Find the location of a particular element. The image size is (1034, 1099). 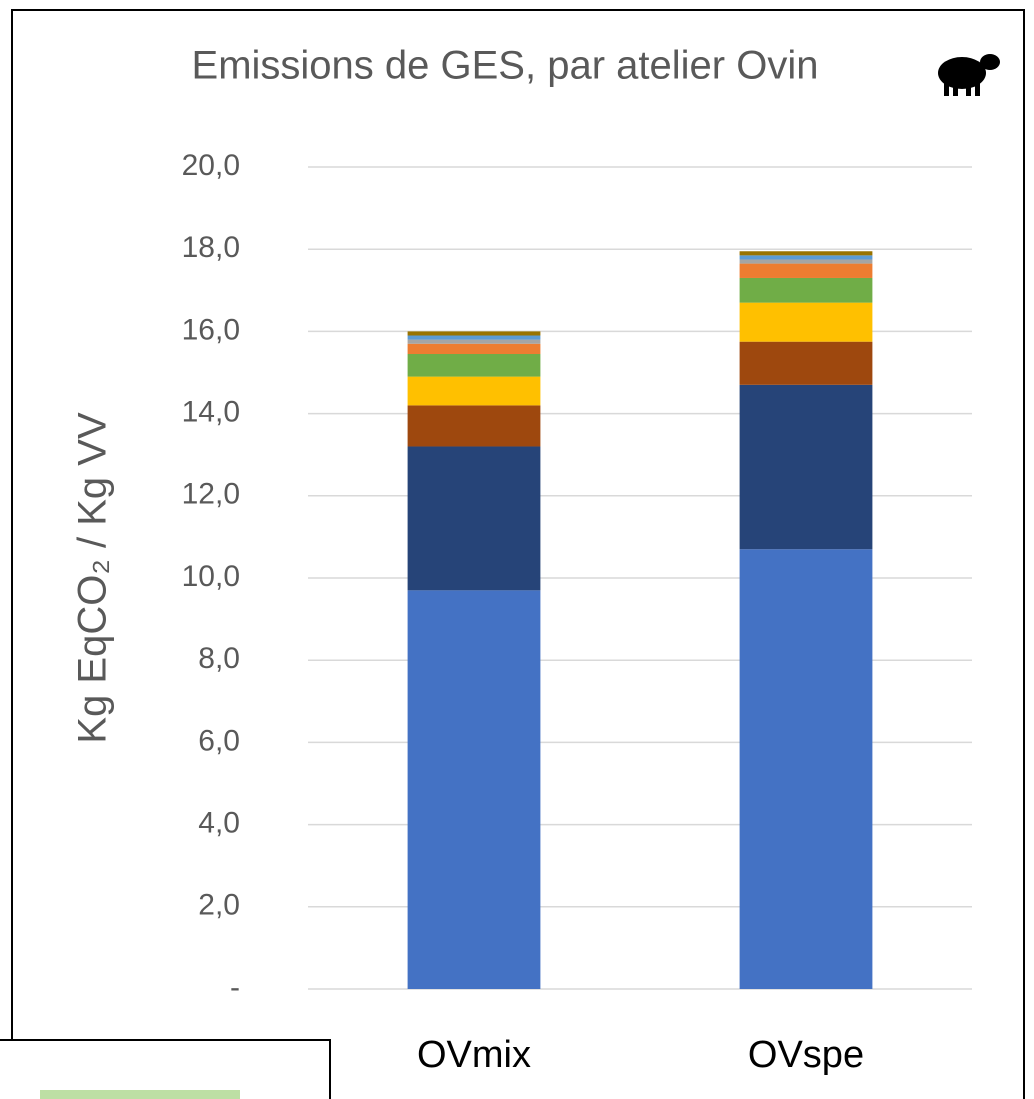

chart-title: Emissions de GES, par atelier Ovin is located at coordinates (505, 66).